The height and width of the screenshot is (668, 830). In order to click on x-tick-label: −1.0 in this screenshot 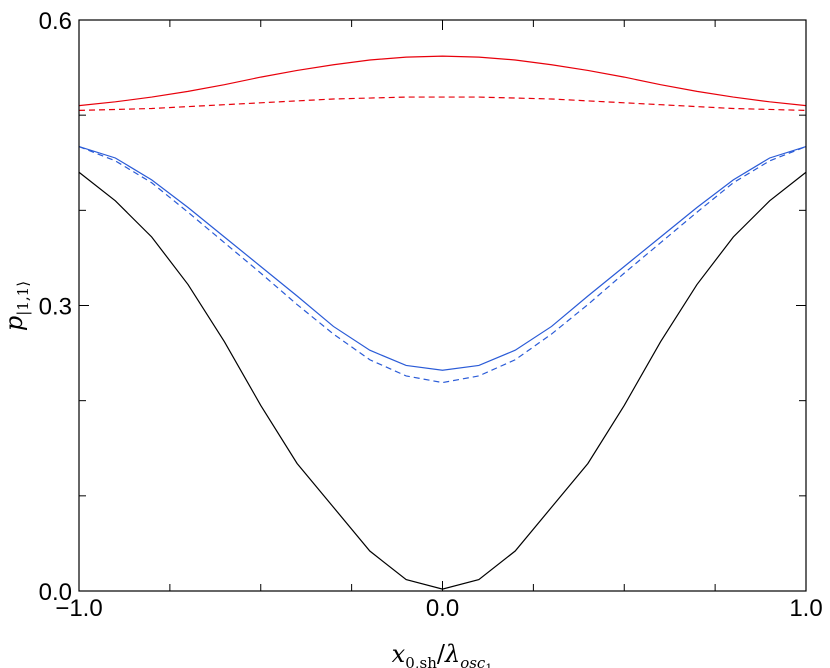, I will do `click(78, 608)`.